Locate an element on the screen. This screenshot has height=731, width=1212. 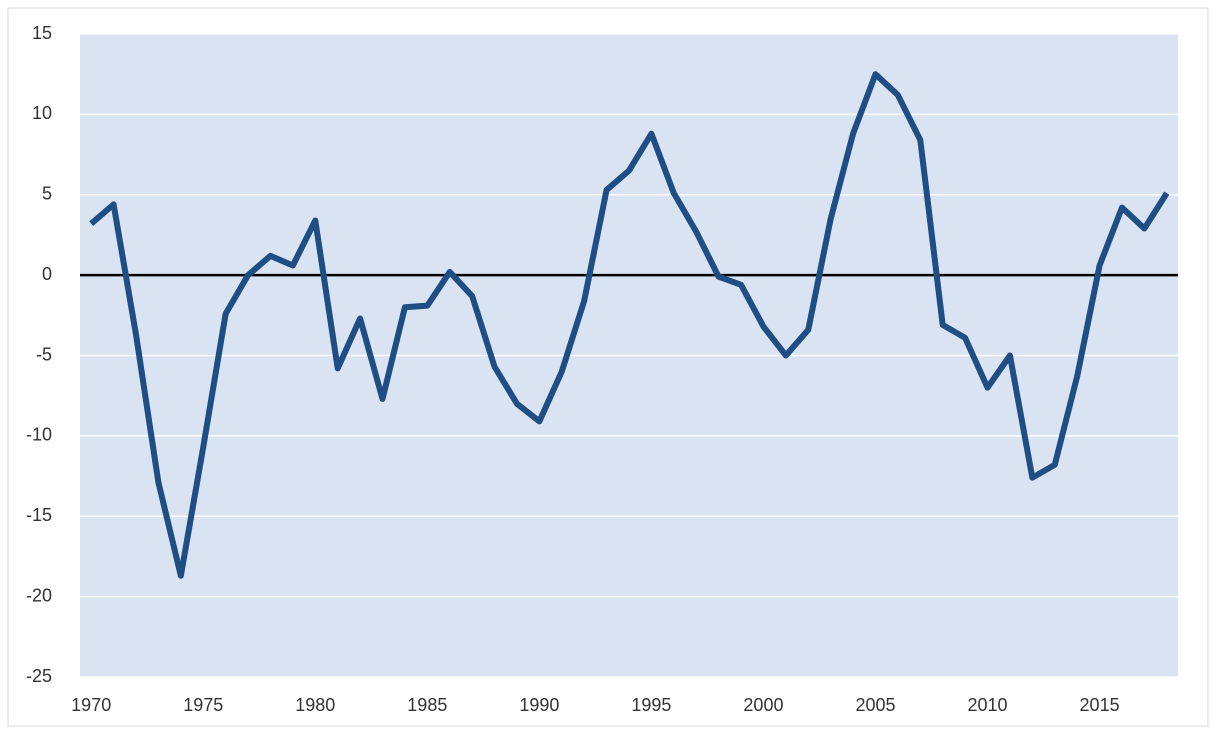
x-tick-label: 1970 is located at coordinates (91, 705).